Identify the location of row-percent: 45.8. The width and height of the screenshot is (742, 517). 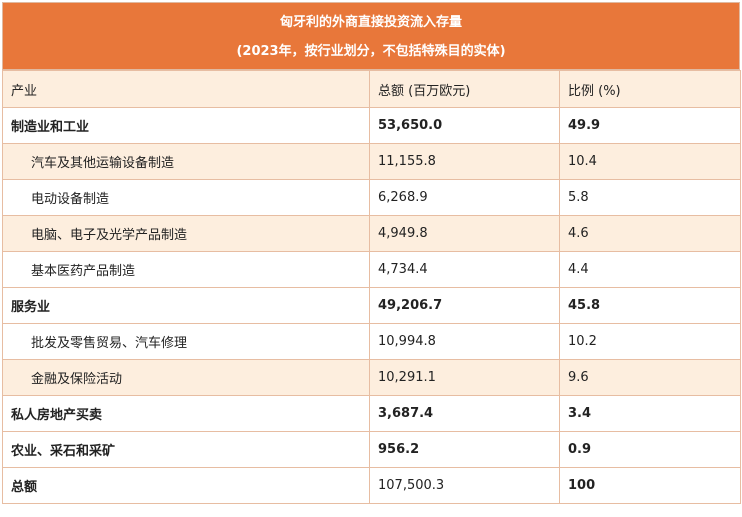
(650, 305).